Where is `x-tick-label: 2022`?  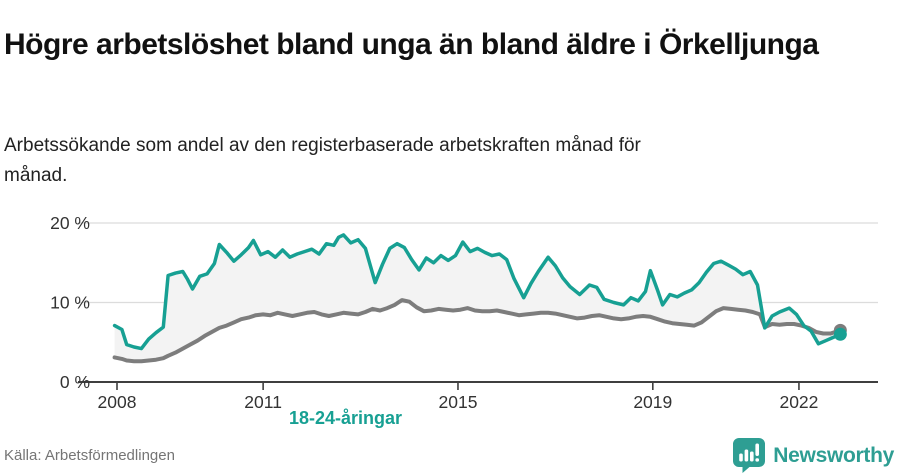
x-tick-label: 2022 is located at coordinates (798, 402).